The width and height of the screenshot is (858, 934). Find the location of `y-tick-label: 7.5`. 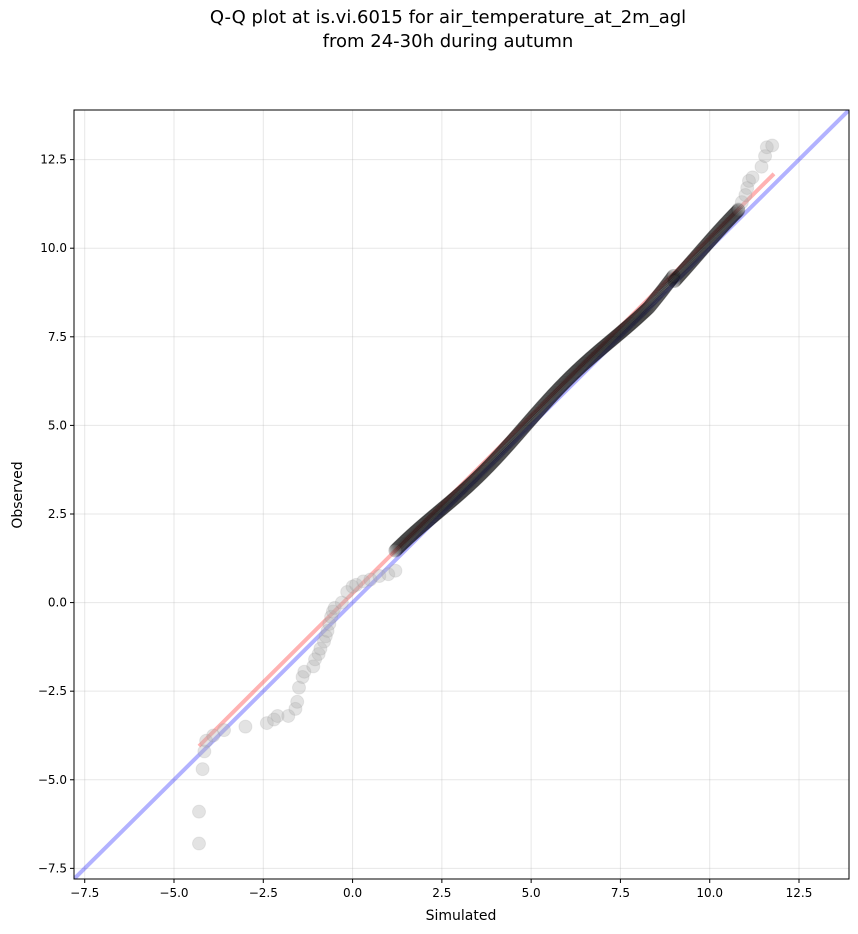

y-tick-label: 7.5 is located at coordinates (57, 337).